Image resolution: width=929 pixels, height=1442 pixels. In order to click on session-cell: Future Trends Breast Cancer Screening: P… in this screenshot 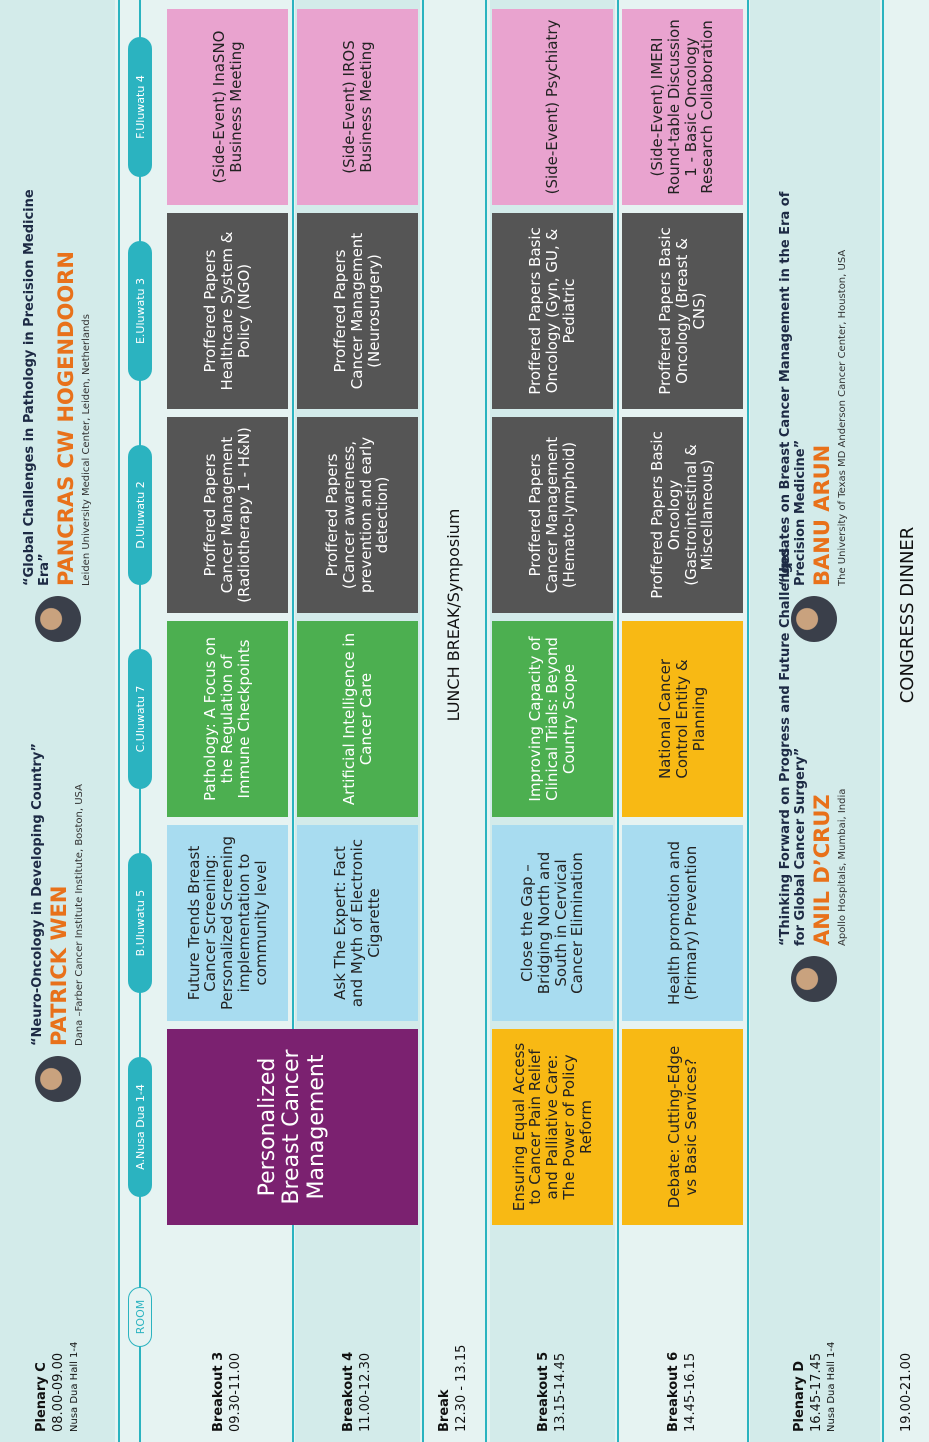, I will do `click(227, 923)`.